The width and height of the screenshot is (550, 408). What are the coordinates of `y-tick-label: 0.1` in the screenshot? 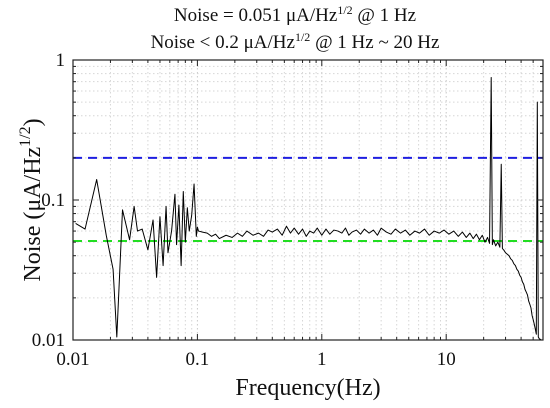 It's located at (53, 200).